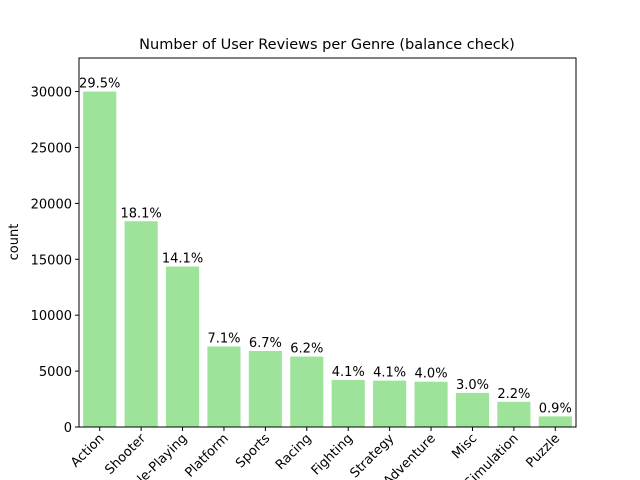  What do you see at coordinates (51, 316) in the screenshot?
I see `y-tick-label: 10000` at bounding box center [51, 316].